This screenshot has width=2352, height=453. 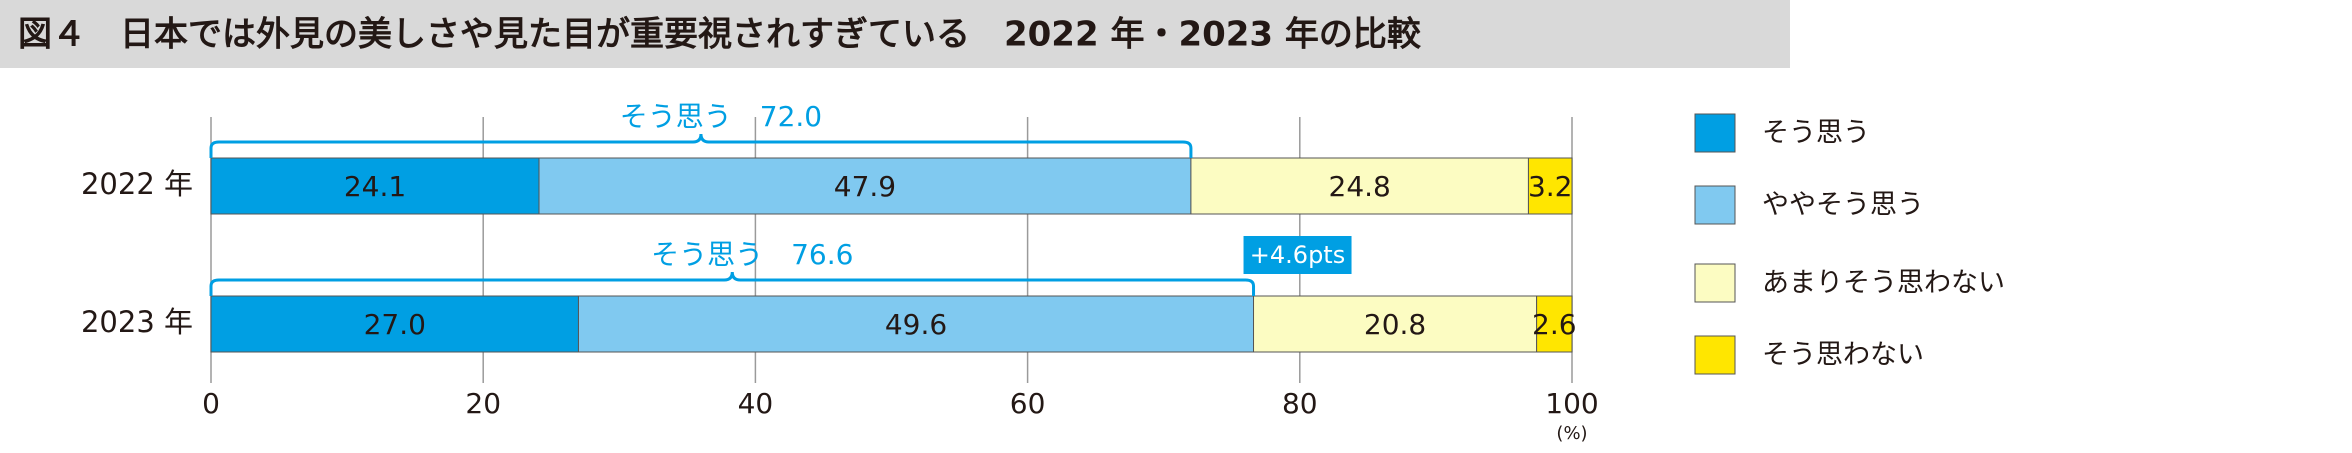 I want to click on change-badge, so click(x=1297, y=255).